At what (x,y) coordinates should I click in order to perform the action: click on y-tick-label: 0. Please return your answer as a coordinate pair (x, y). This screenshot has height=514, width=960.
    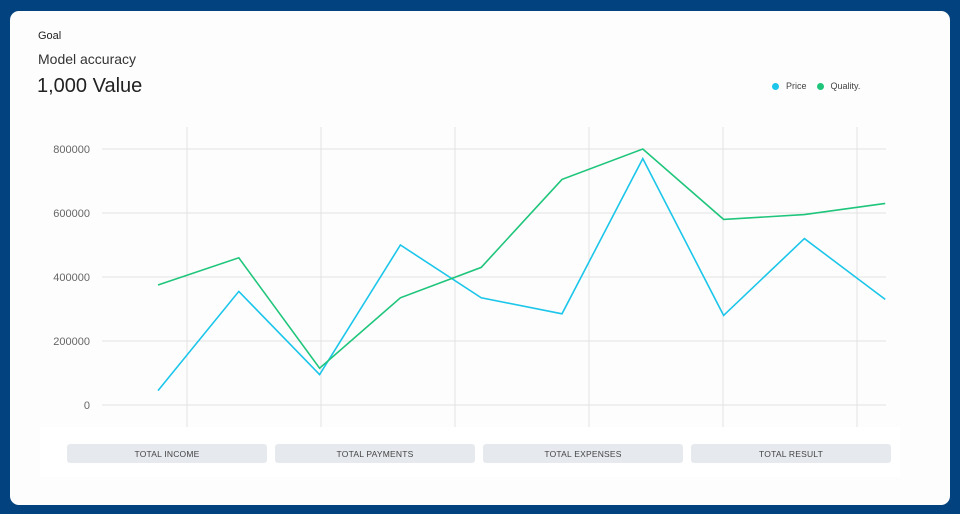
    Looking at the image, I should click on (87, 406).